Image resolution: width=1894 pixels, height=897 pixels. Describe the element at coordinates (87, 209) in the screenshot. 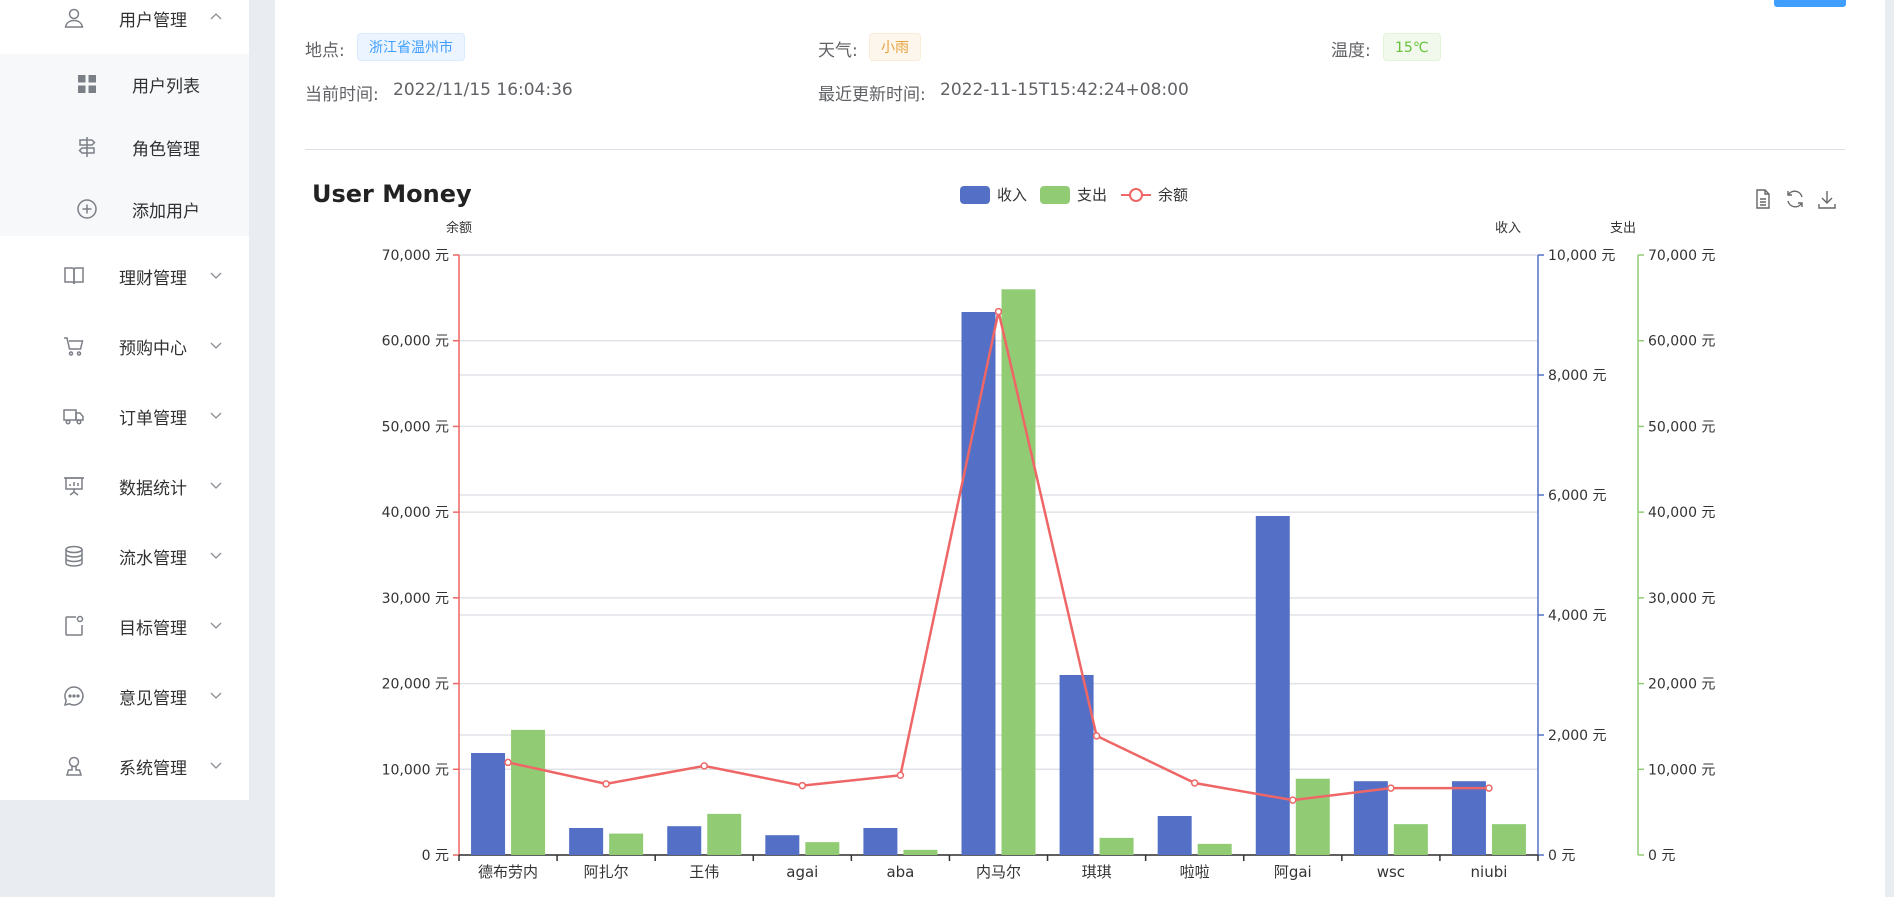

I see `plus-circle-icon` at that location.